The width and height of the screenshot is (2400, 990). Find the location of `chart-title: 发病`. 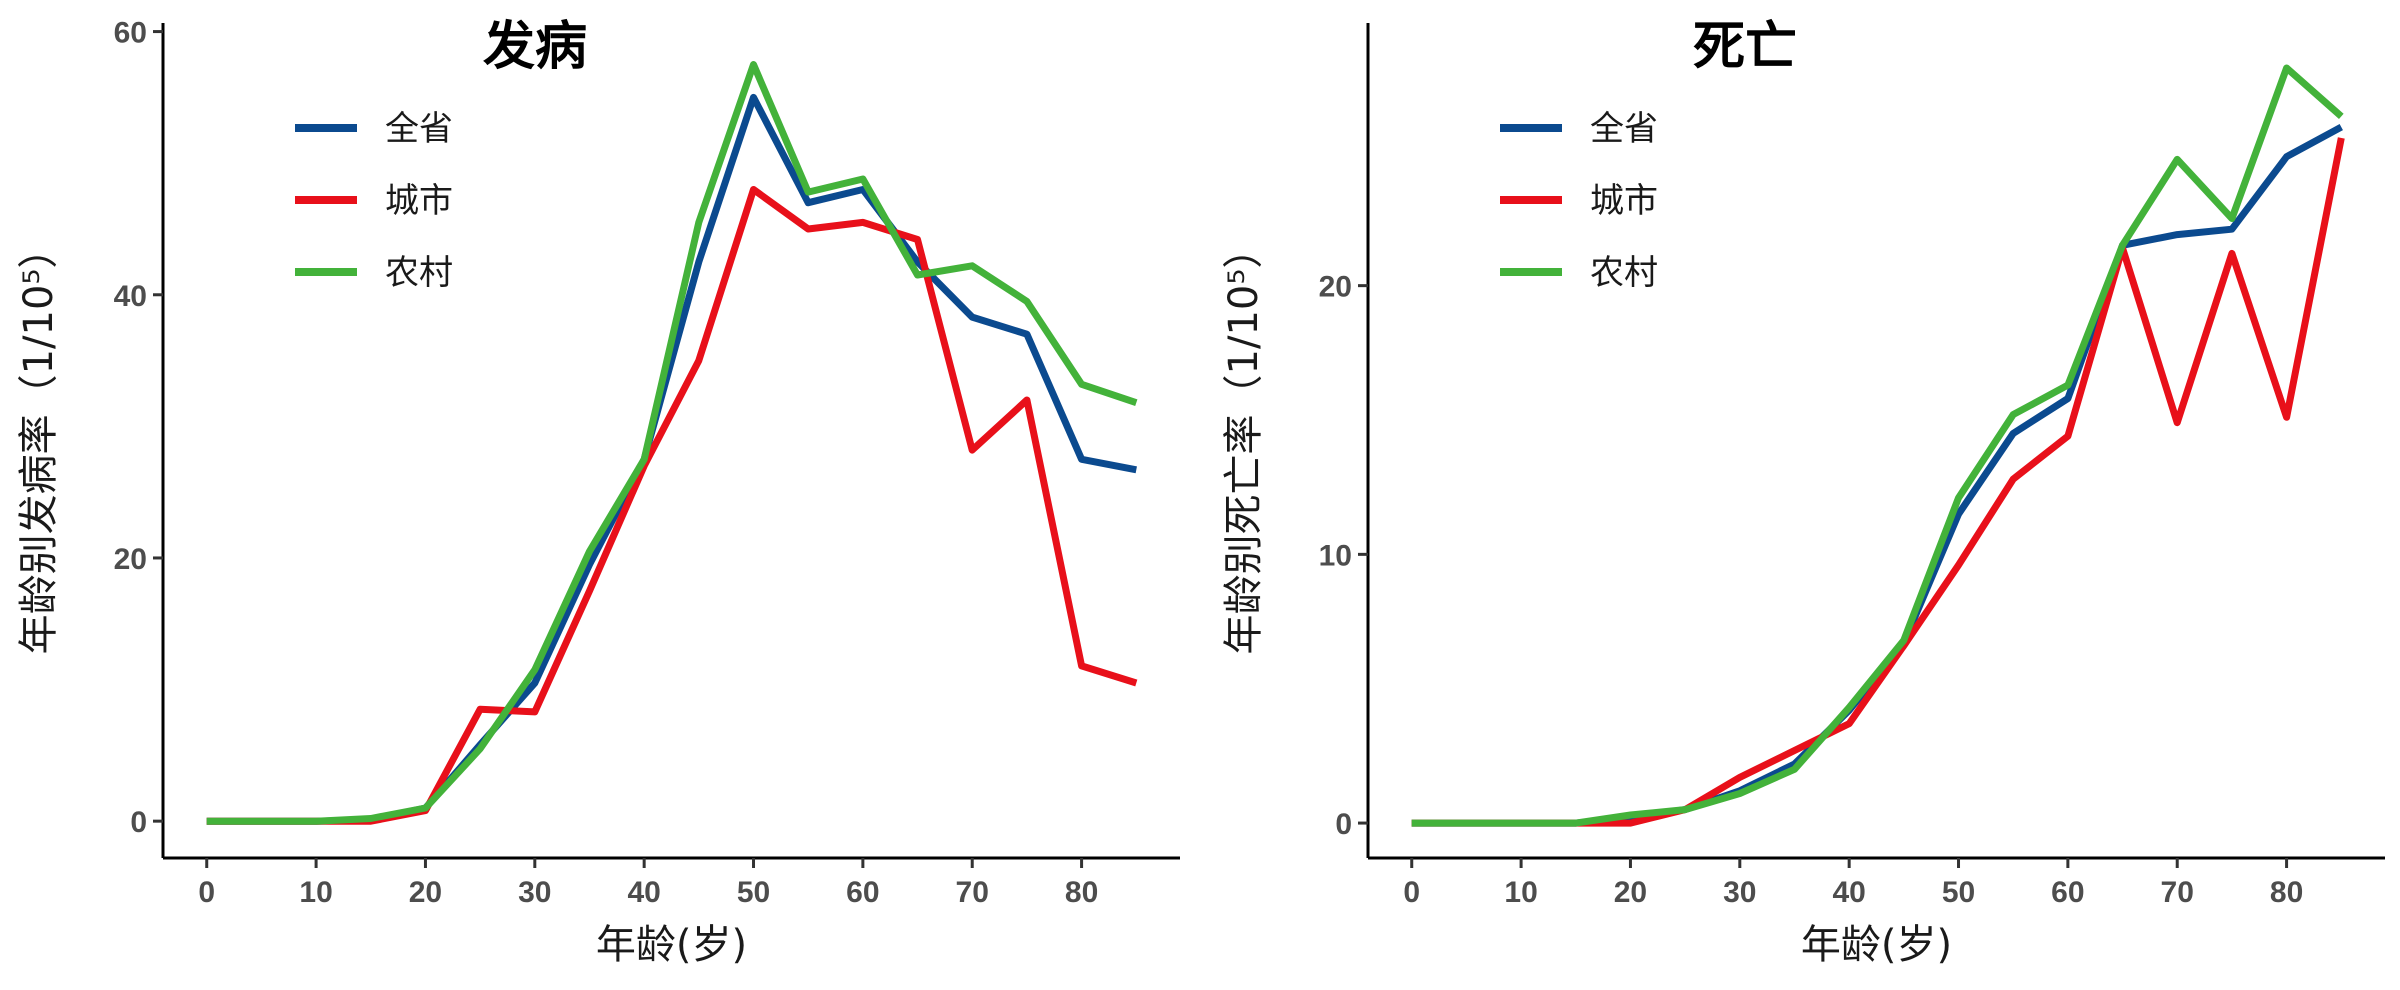

chart-title: 发病 is located at coordinates (535, 46).